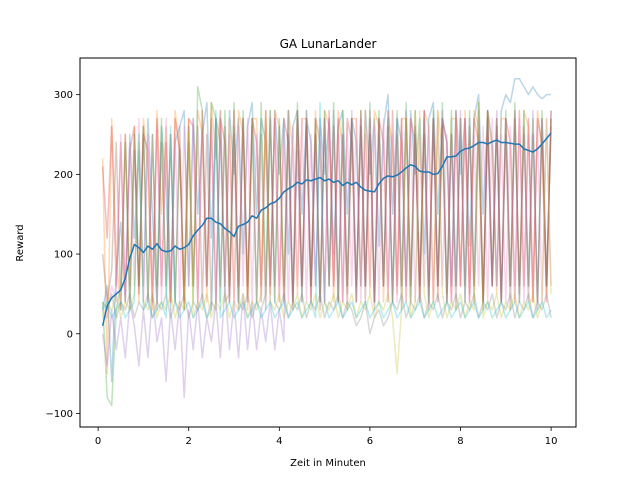 Image resolution: width=640 pixels, height=480 pixels. Describe the element at coordinates (328, 44) in the screenshot. I see `chart-title: GA LunarLander` at that location.